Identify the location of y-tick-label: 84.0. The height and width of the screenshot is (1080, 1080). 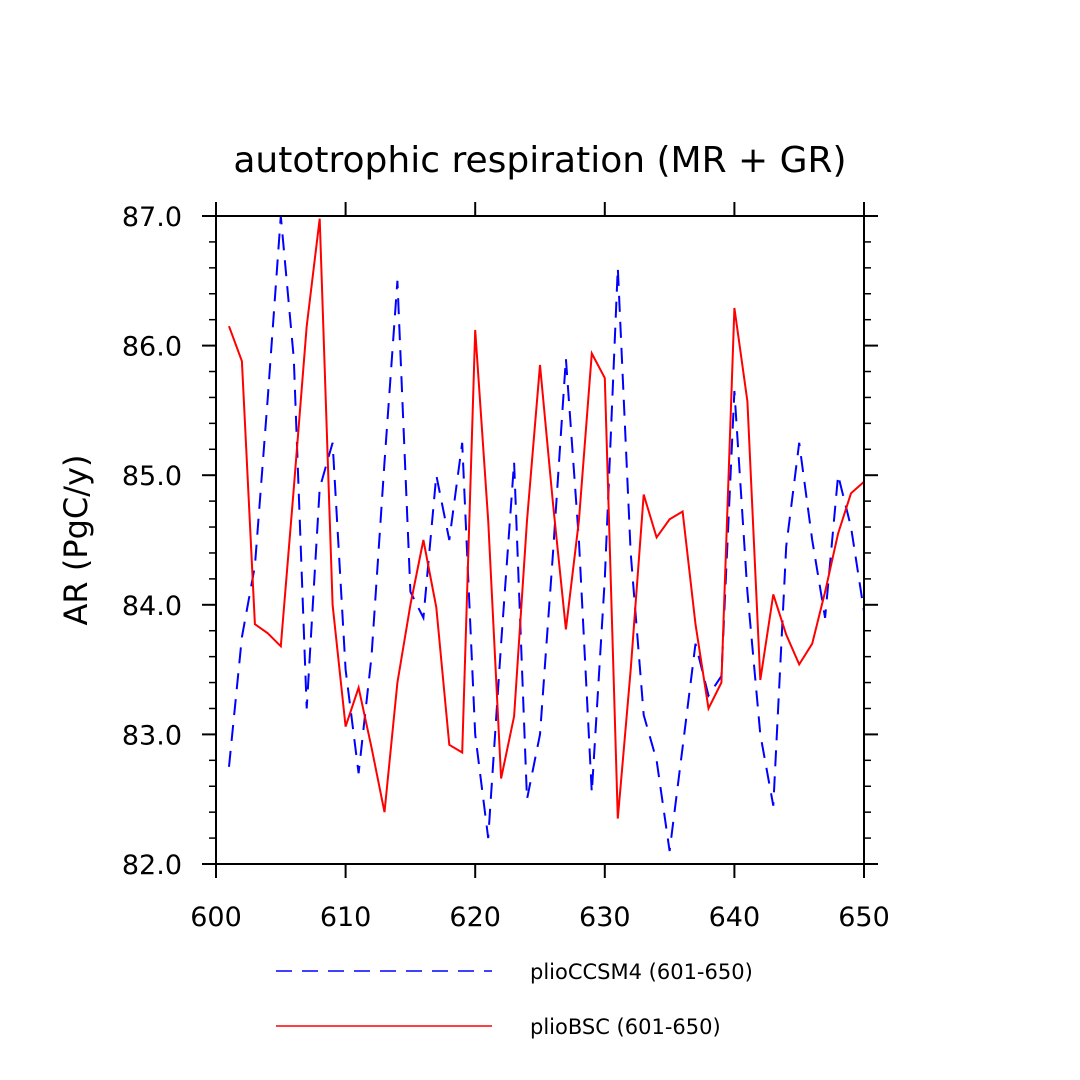
(152, 606).